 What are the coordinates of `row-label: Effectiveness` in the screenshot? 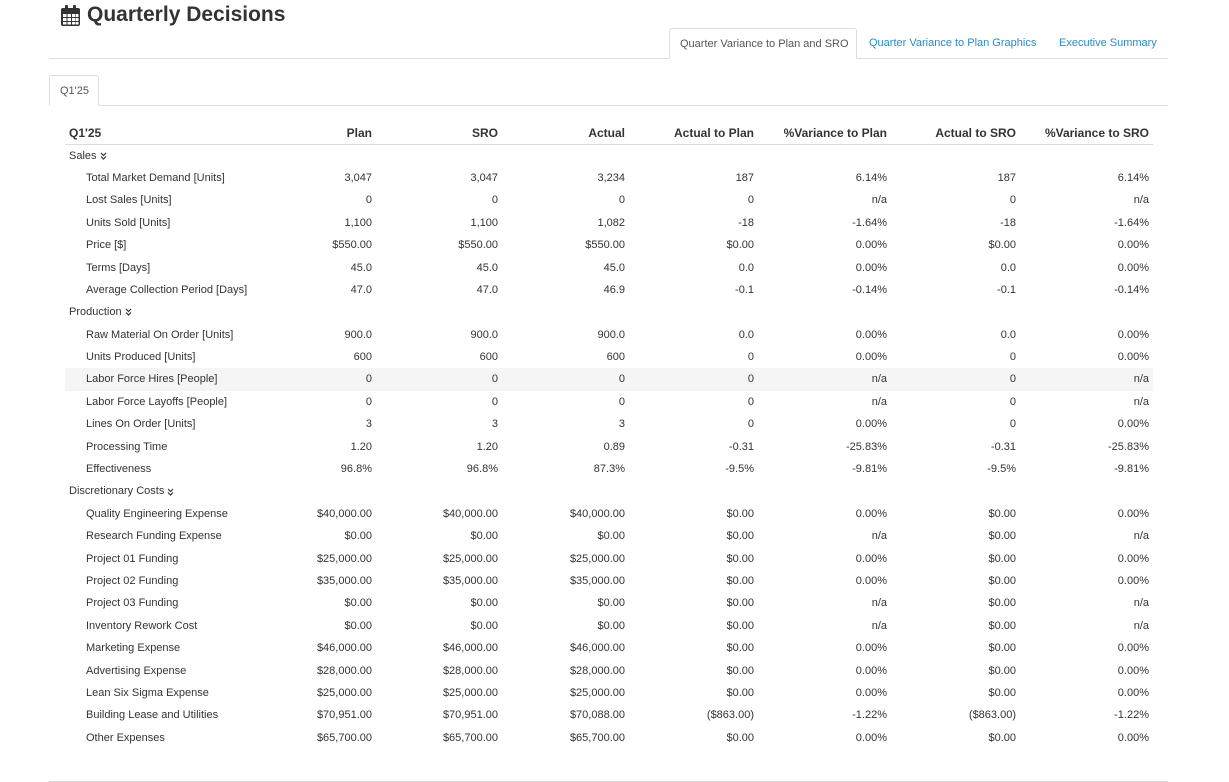 It's located at (119, 469).